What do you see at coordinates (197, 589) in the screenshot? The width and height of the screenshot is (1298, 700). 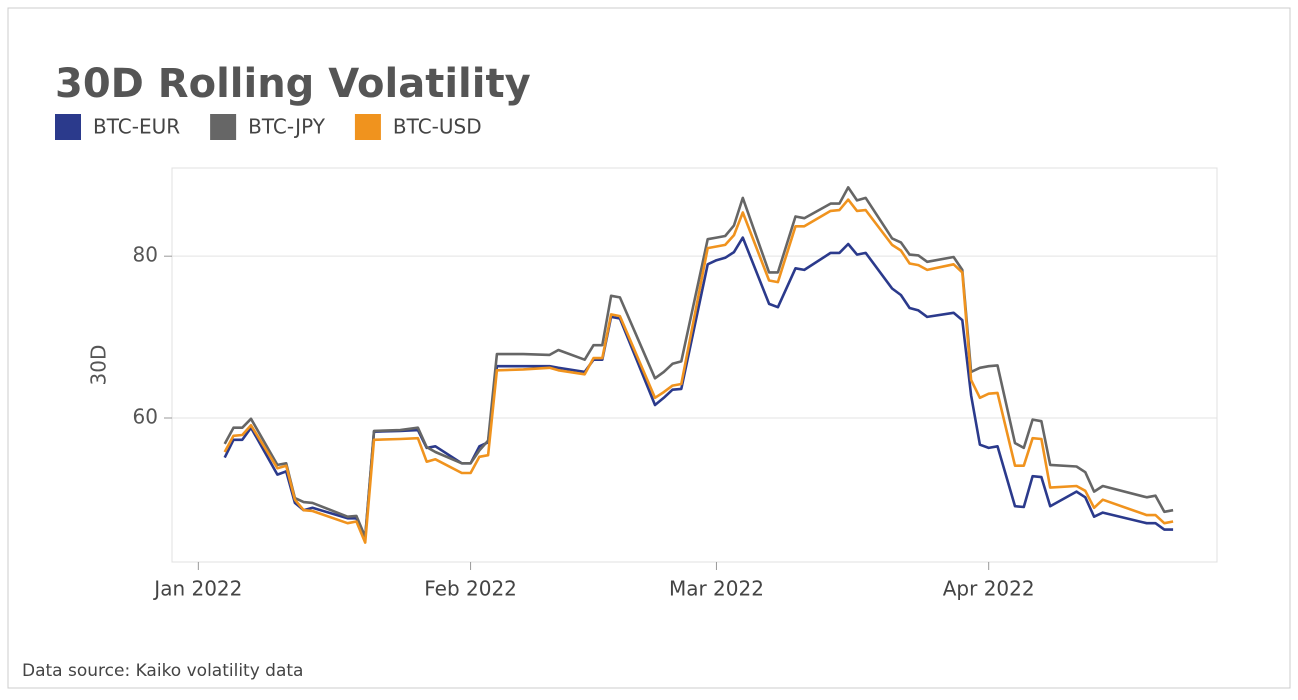 I see `x-tick-label: Jan 2022` at bounding box center [197, 589].